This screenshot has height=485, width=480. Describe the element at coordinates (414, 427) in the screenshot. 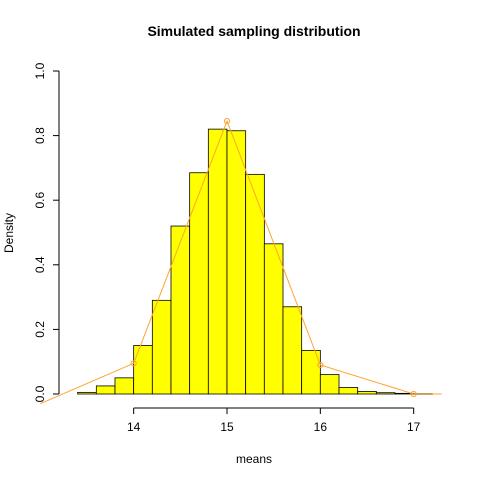

I see `x-tick-label: 17` at that location.